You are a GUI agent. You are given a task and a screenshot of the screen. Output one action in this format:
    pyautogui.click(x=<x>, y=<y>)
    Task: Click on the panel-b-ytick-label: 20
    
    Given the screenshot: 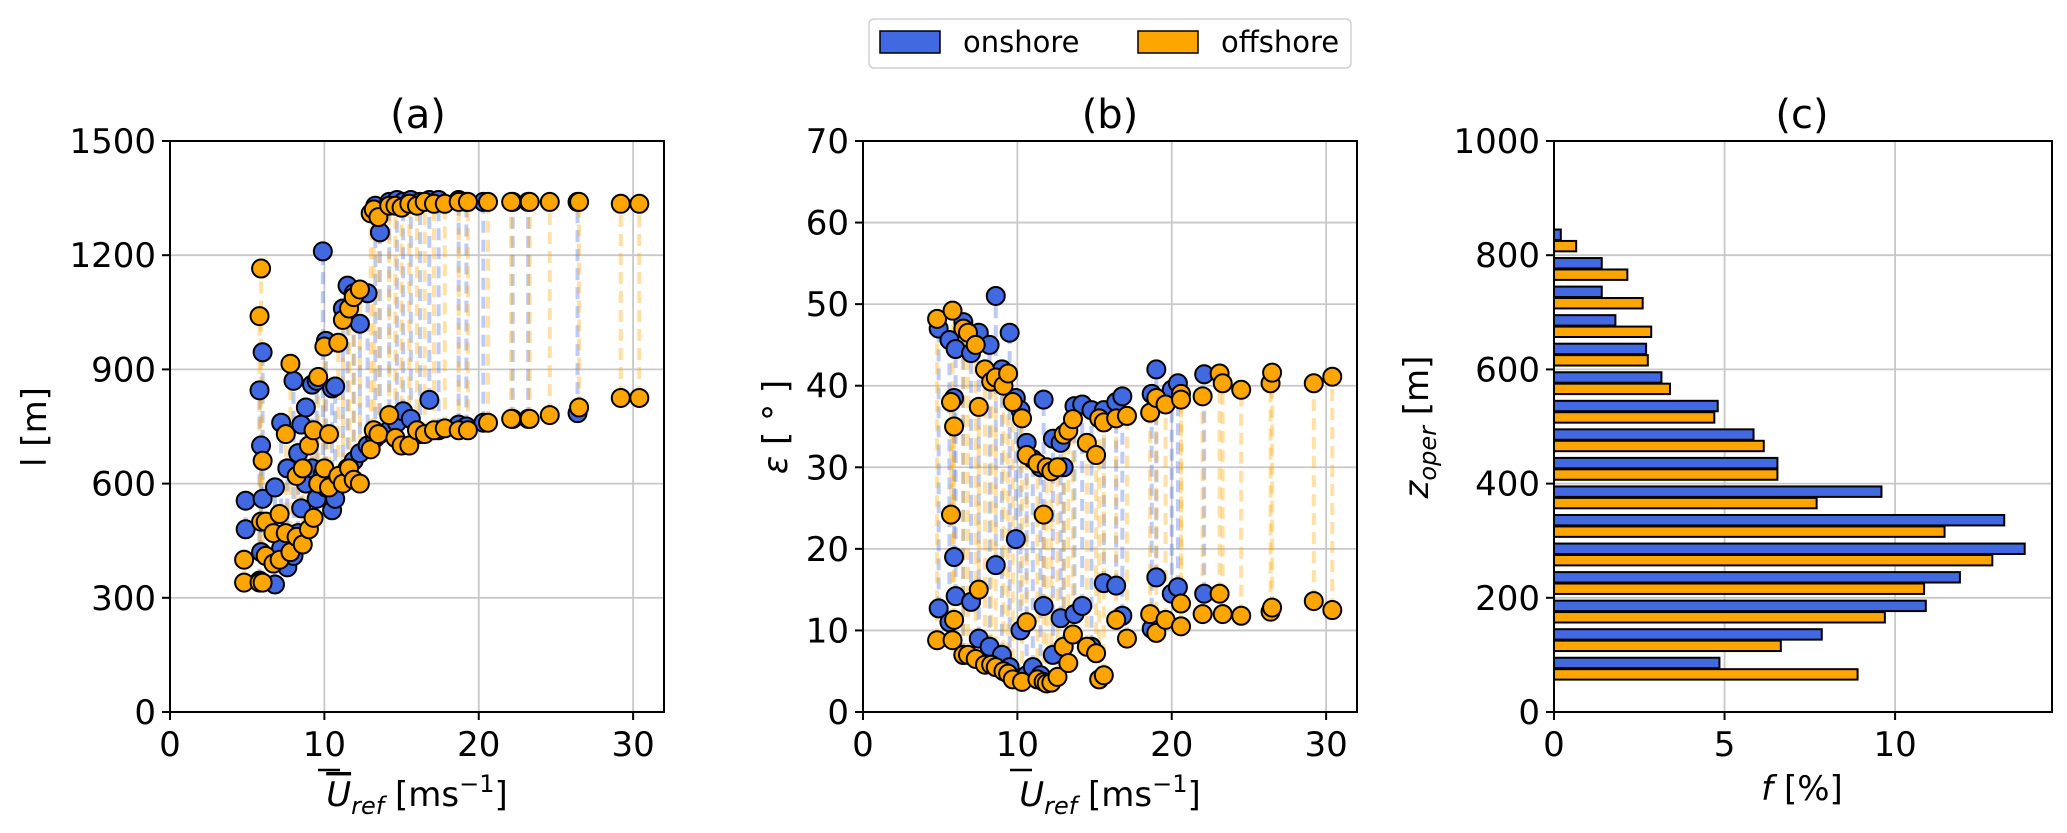 What is the action you would take?
    pyautogui.click(x=827, y=550)
    